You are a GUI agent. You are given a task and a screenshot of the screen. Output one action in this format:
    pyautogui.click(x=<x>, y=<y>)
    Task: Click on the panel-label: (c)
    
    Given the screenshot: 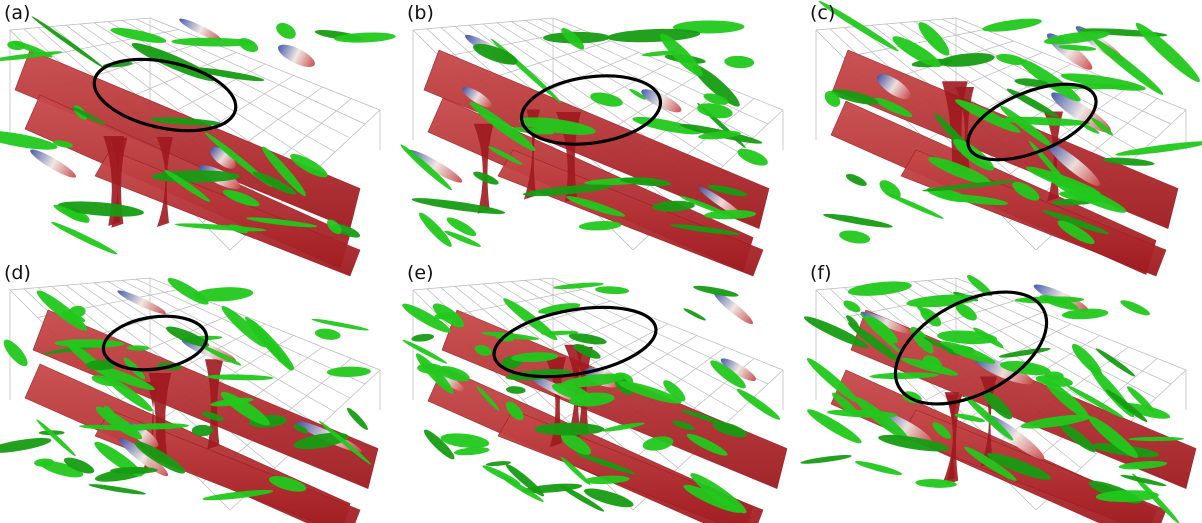 What is the action you would take?
    pyautogui.click(x=823, y=13)
    